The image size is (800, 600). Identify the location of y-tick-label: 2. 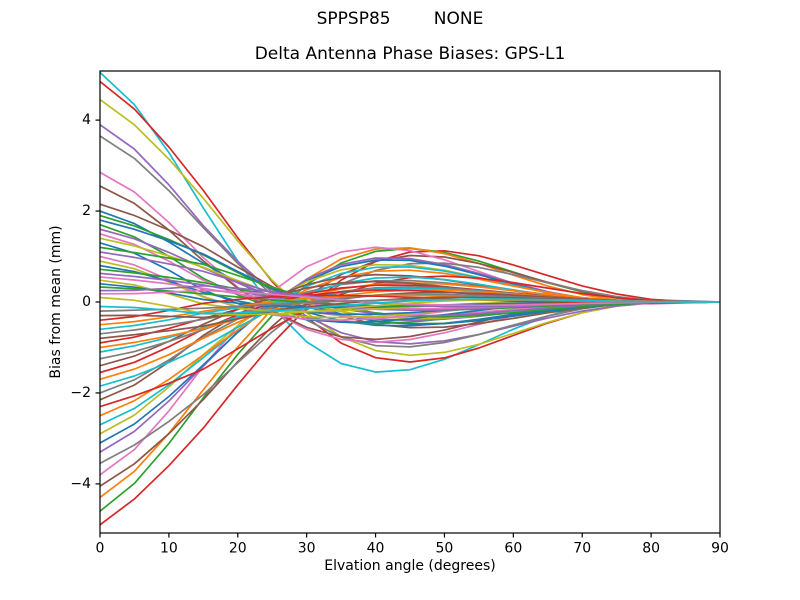
(86, 211).